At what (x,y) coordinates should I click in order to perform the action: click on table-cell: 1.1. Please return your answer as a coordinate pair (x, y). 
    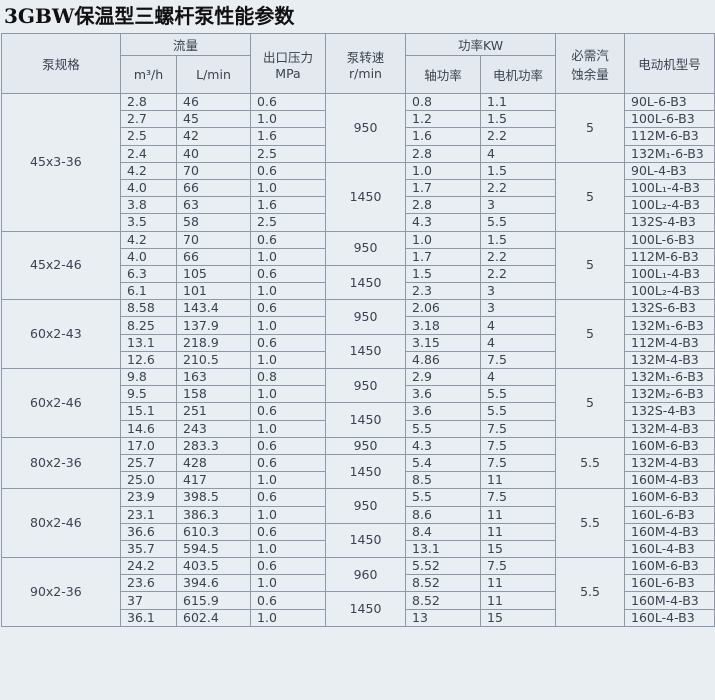
    Looking at the image, I should click on (518, 102).